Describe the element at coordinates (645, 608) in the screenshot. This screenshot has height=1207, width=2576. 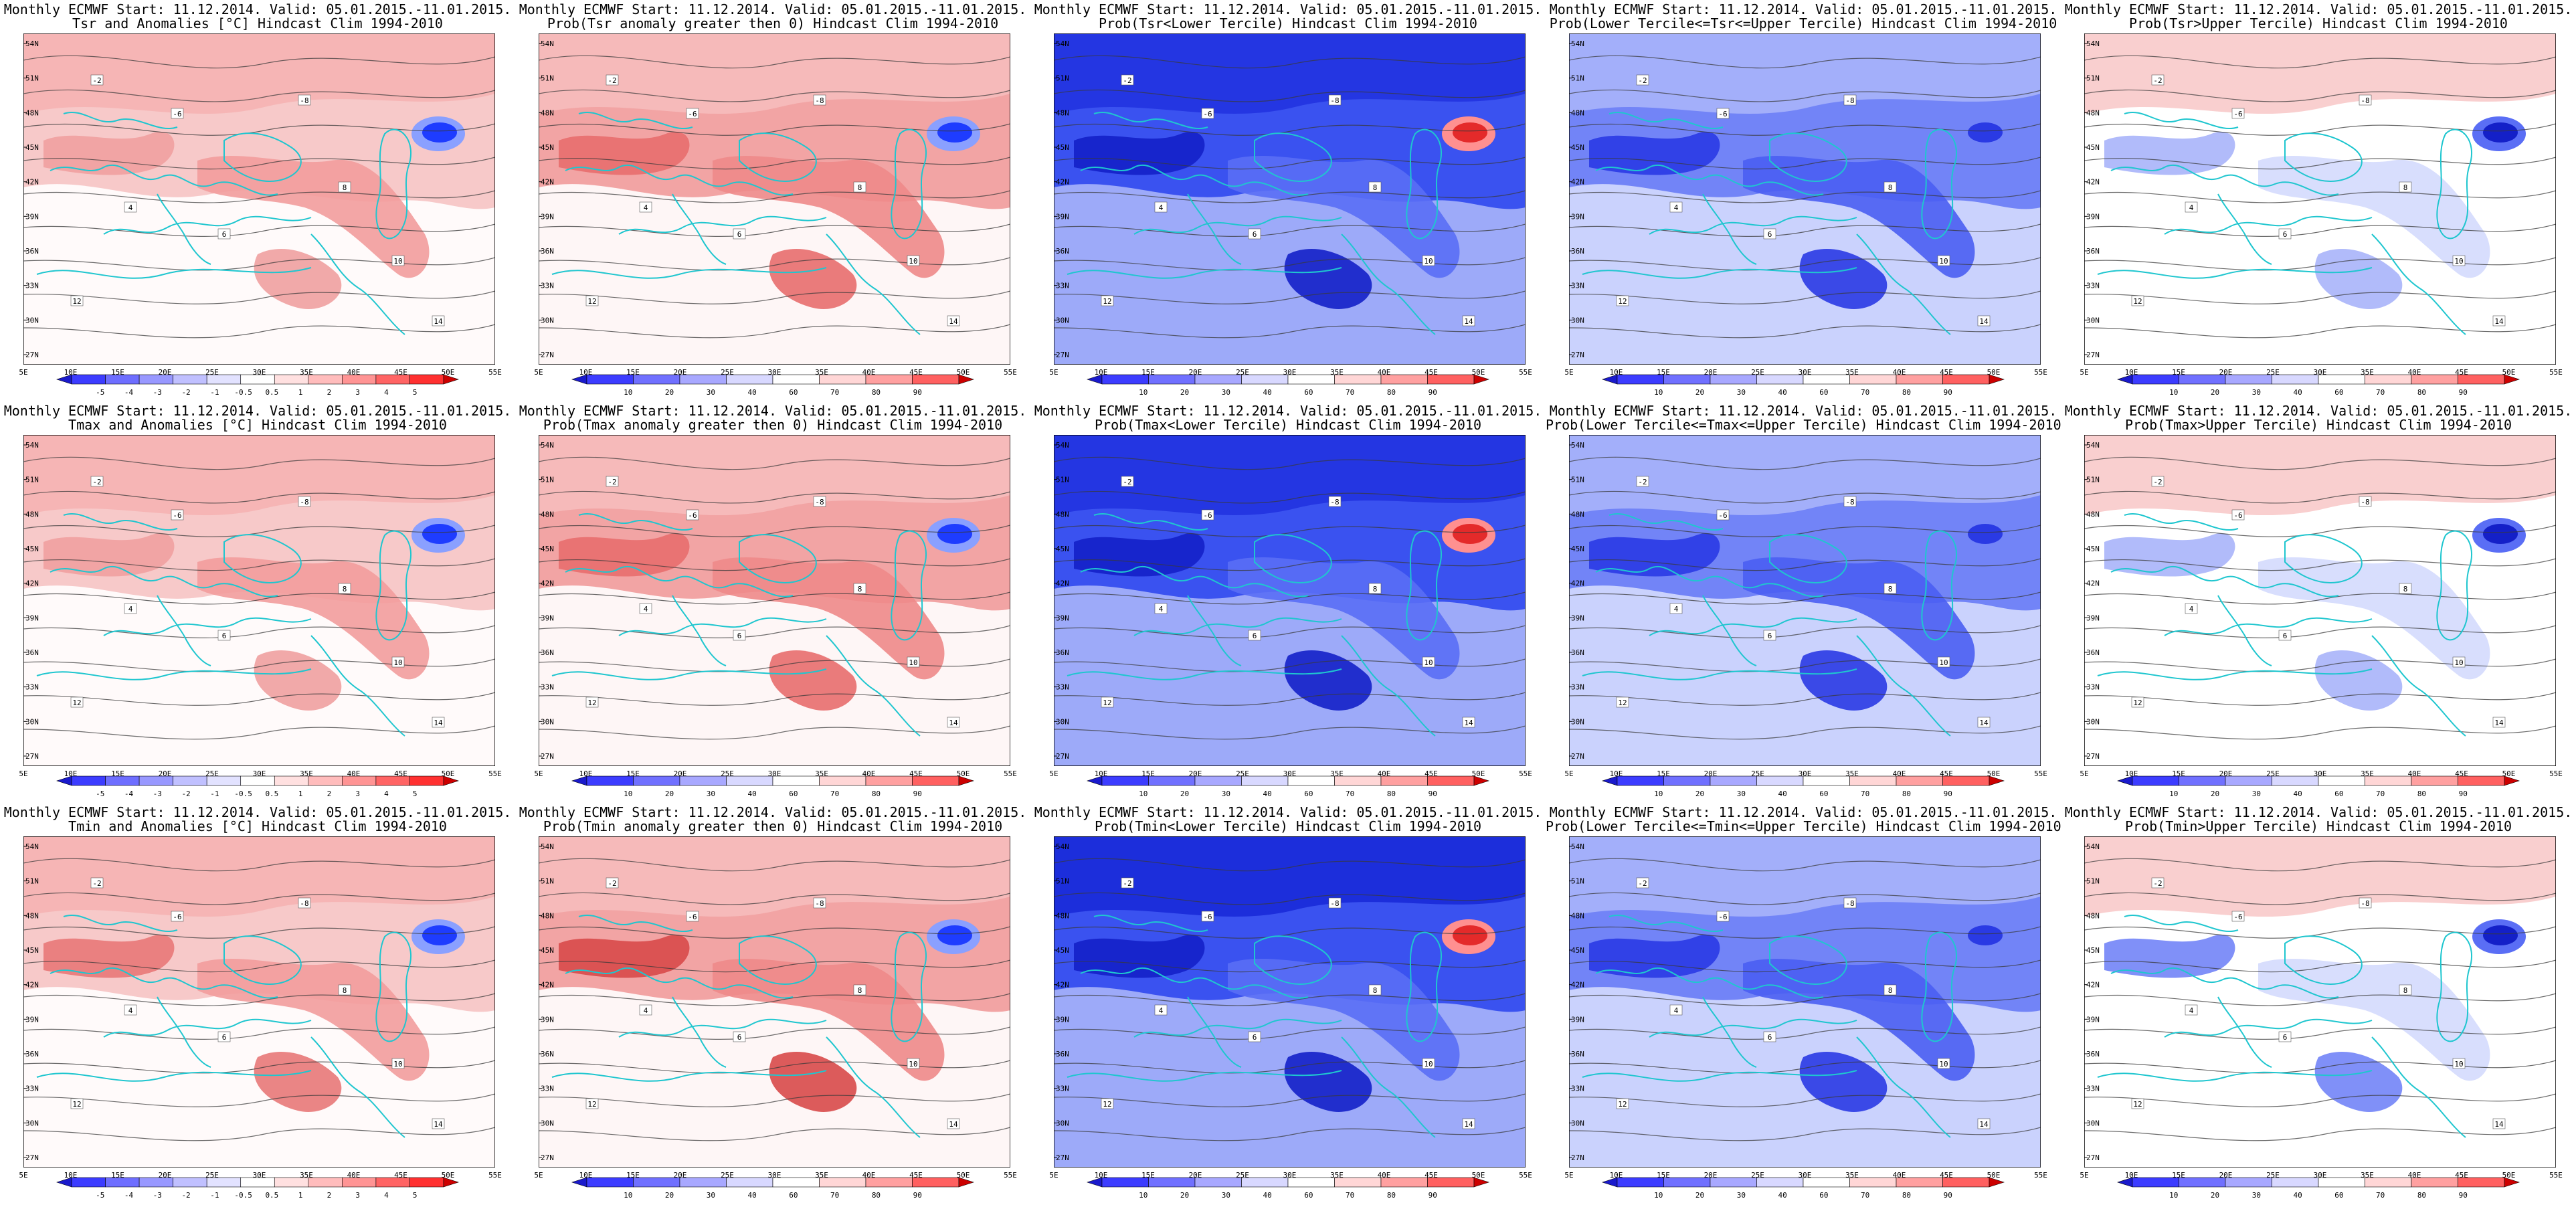
I see `contour-label: 4` at that location.